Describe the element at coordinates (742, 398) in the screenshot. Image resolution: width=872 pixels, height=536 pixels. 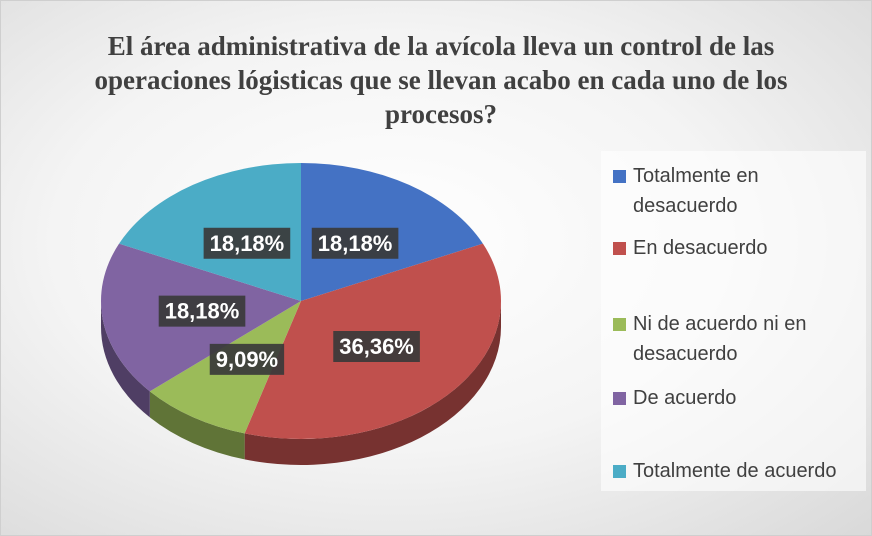
I see `legend-entry: De acuerdo` at that location.